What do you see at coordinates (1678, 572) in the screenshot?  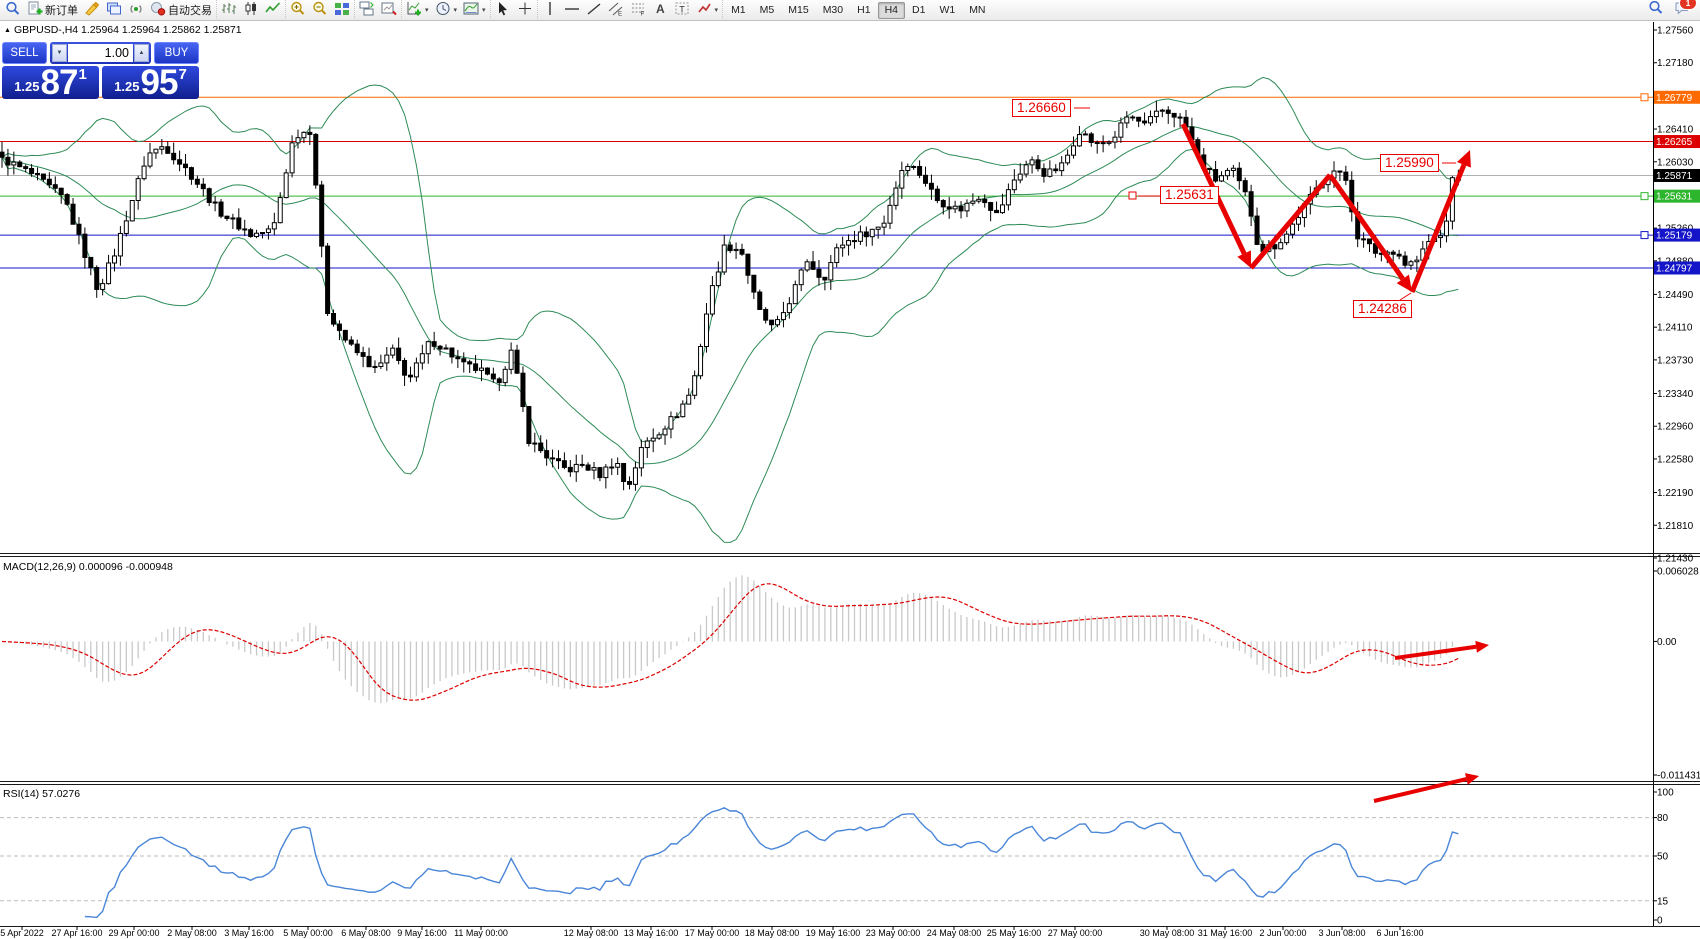 I see `svg-text: 0.006028` at bounding box center [1678, 572].